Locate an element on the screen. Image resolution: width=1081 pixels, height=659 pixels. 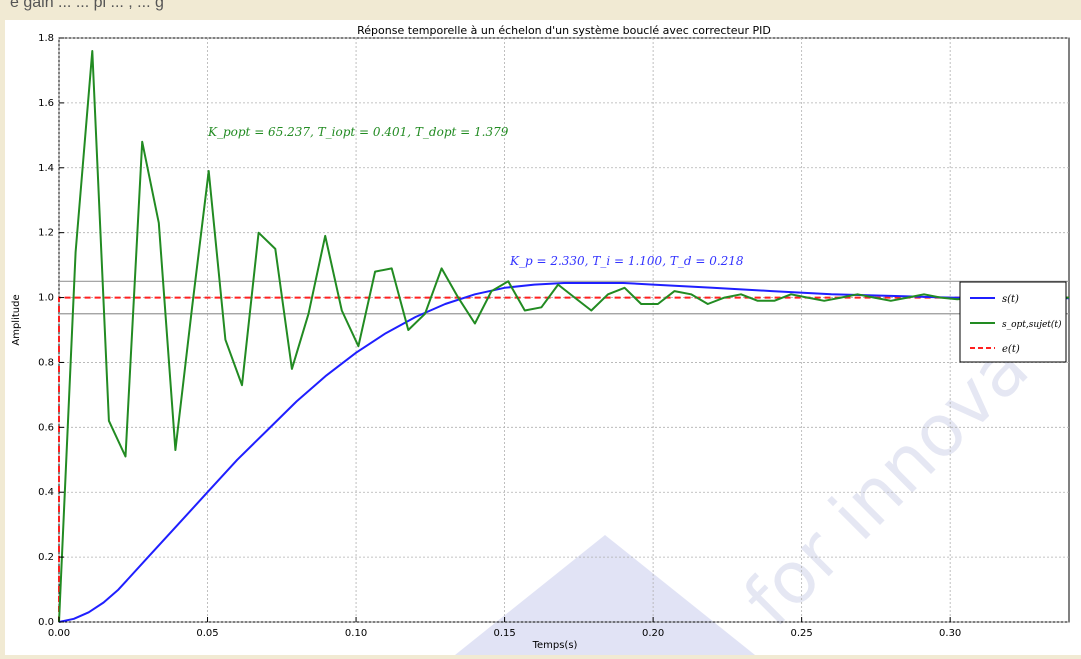
y-tick-label: 1.8 is located at coordinates (46, 38).